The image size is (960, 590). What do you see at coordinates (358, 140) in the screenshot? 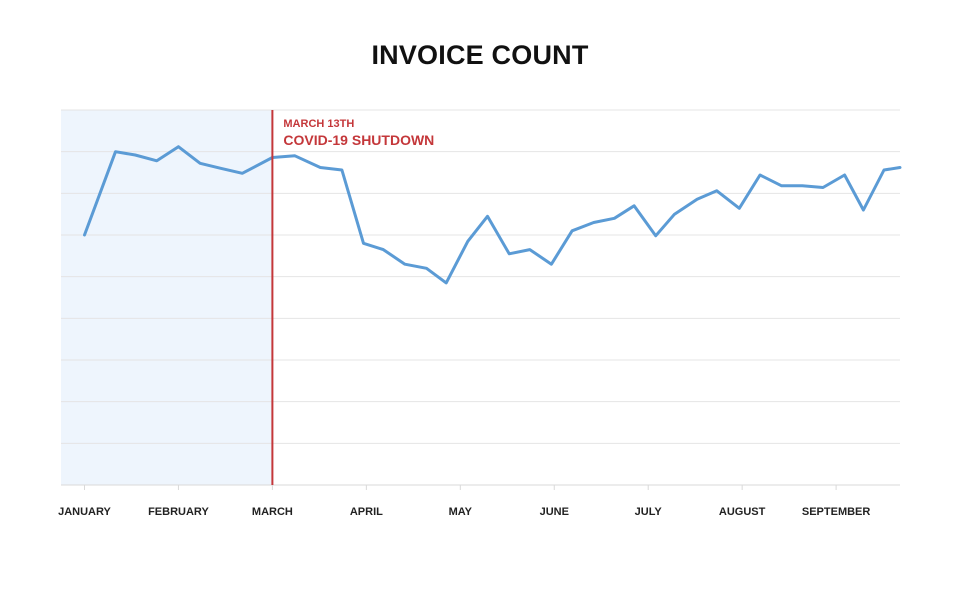
I see `annotation-title-label: COVID-19 SHUTDOWN` at bounding box center [358, 140].